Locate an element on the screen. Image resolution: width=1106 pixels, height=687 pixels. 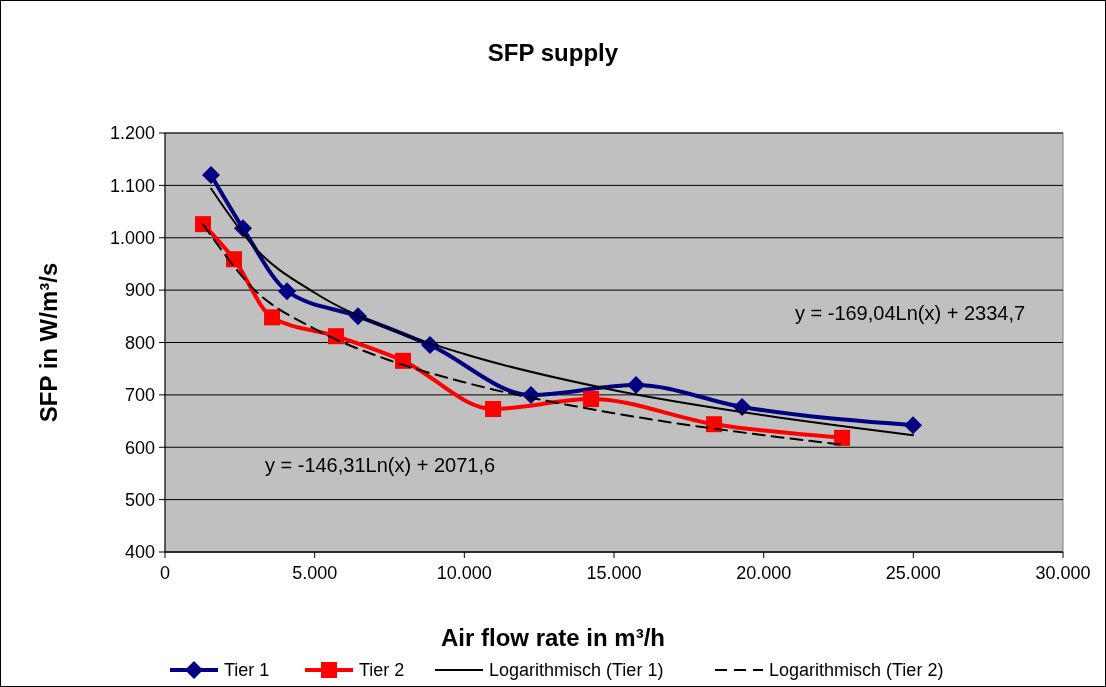
x-axis-title: Air flow rate in m³/h is located at coordinates (553, 637).